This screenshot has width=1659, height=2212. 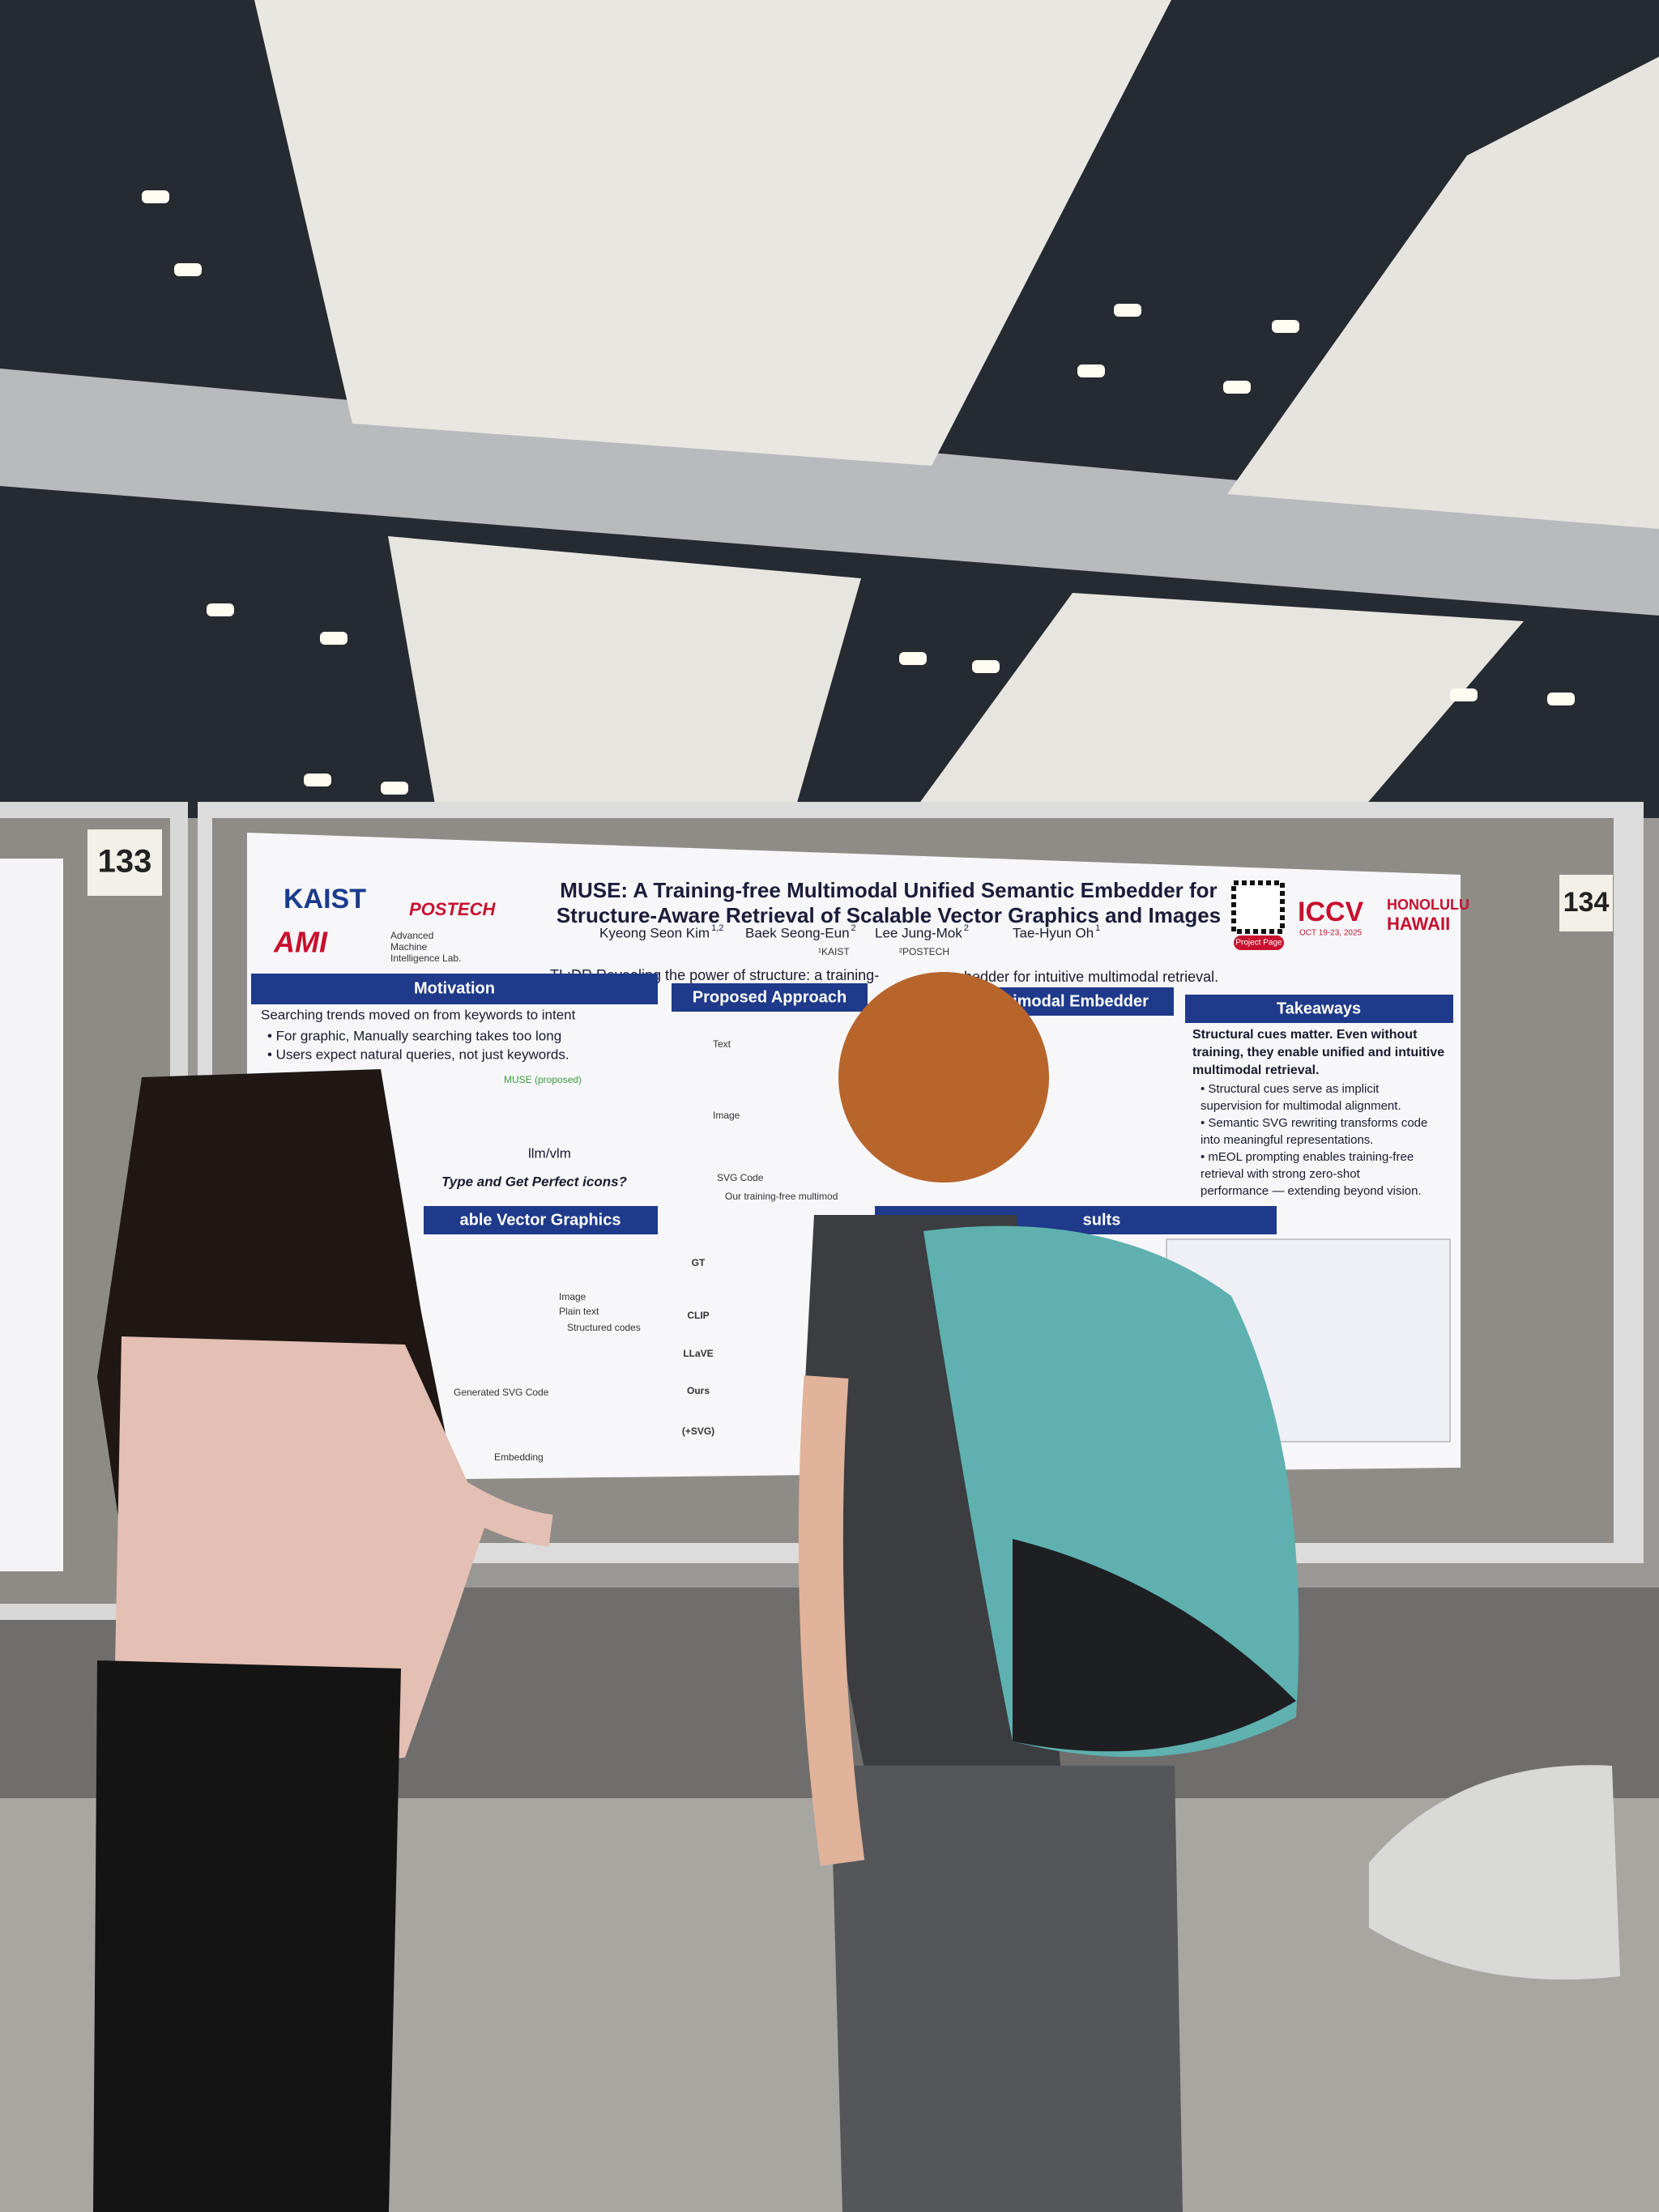 What do you see at coordinates (1301, 1106) in the screenshot?
I see `takeaway-bullet: supervision for multimodal alignment.` at bounding box center [1301, 1106].